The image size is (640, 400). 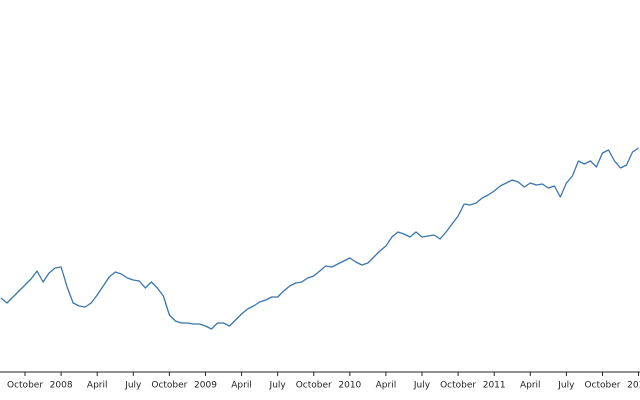 What do you see at coordinates (349, 386) in the screenshot?
I see `x-tick-label: 2010` at bounding box center [349, 386].